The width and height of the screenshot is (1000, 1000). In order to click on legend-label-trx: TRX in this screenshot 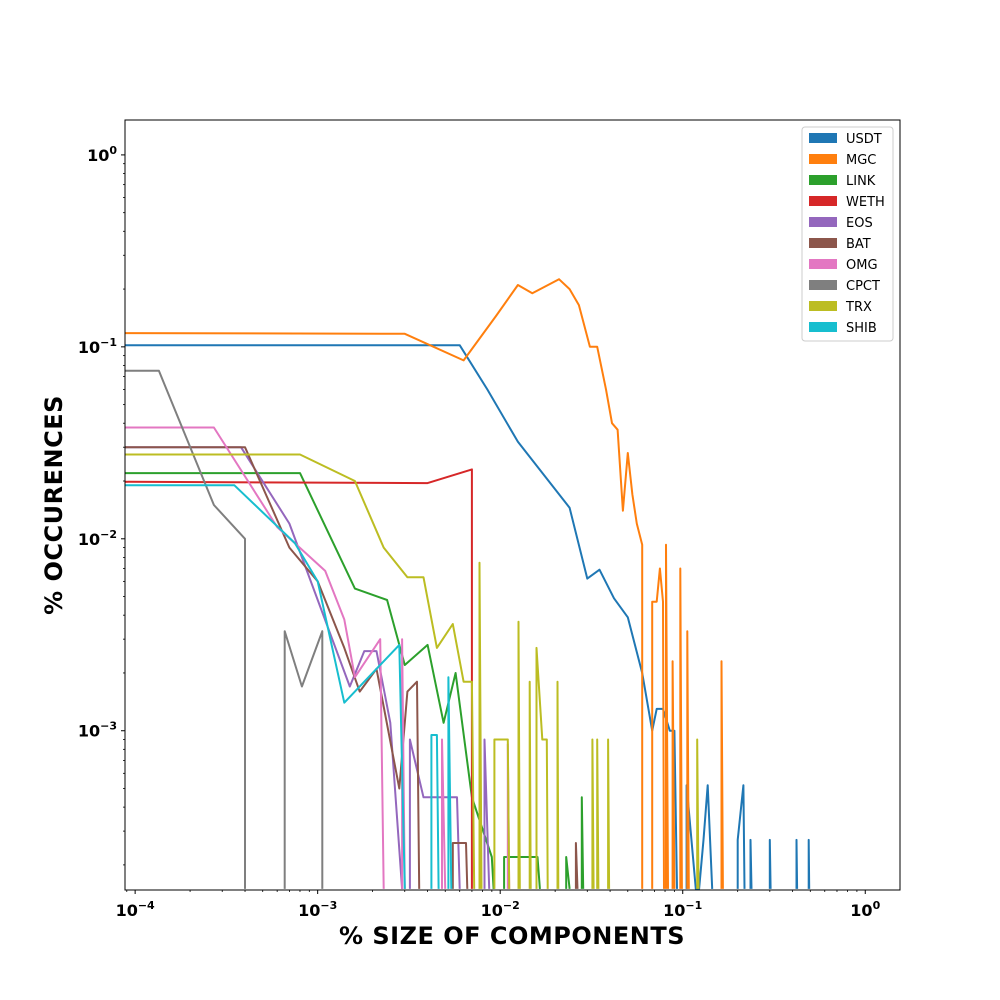, I will do `click(858, 307)`.